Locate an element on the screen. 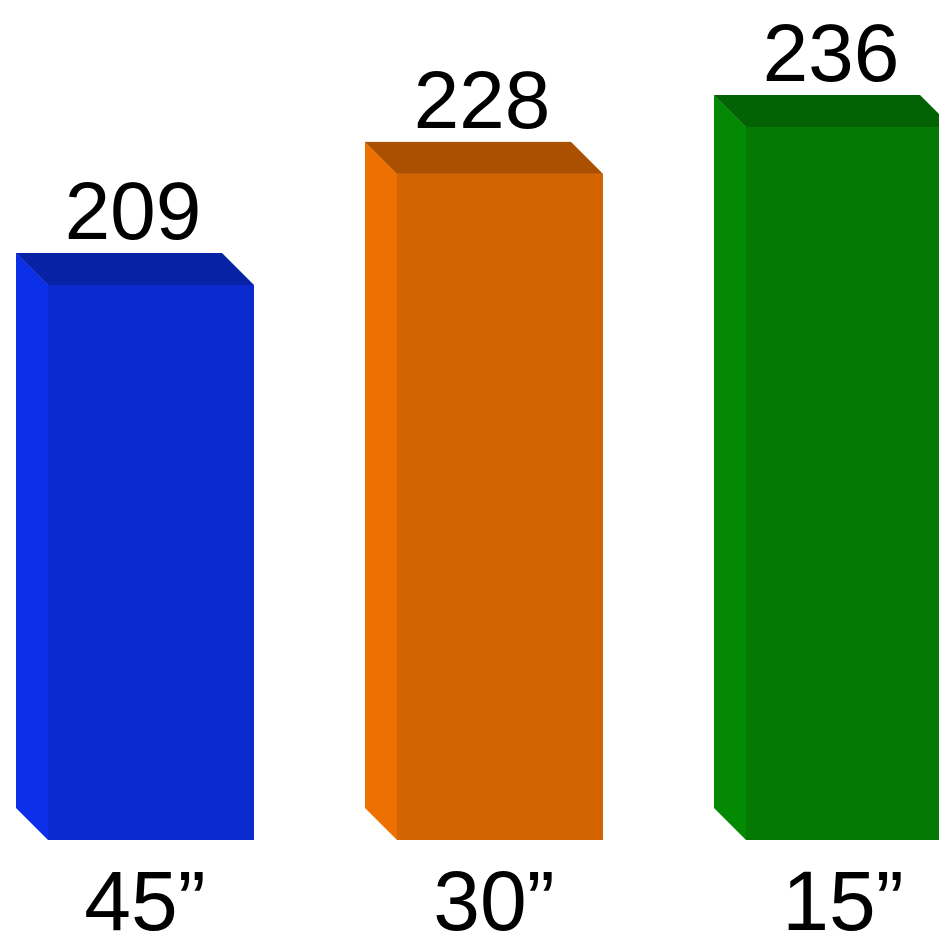  category-labels-group: 45” 30” 15” is located at coordinates (493, 895).